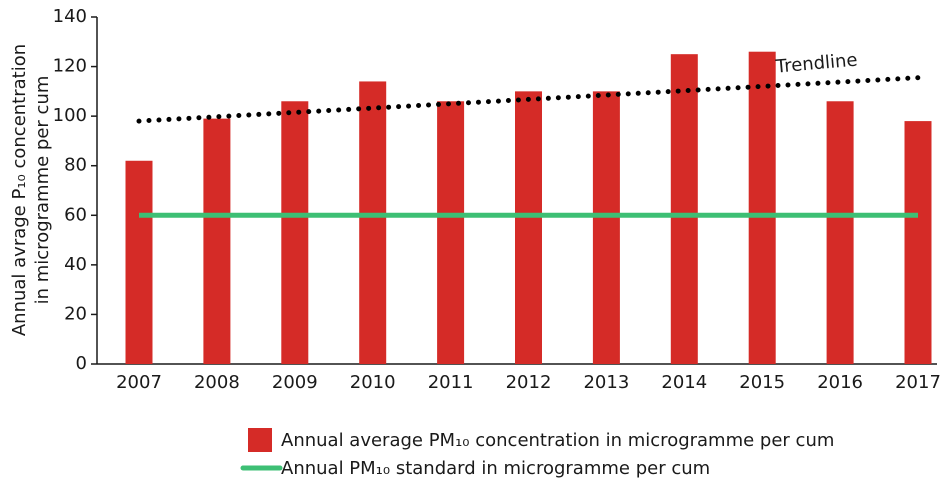 The width and height of the screenshot is (951, 488). I want to click on x-tick-label: 2008, so click(217, 382).